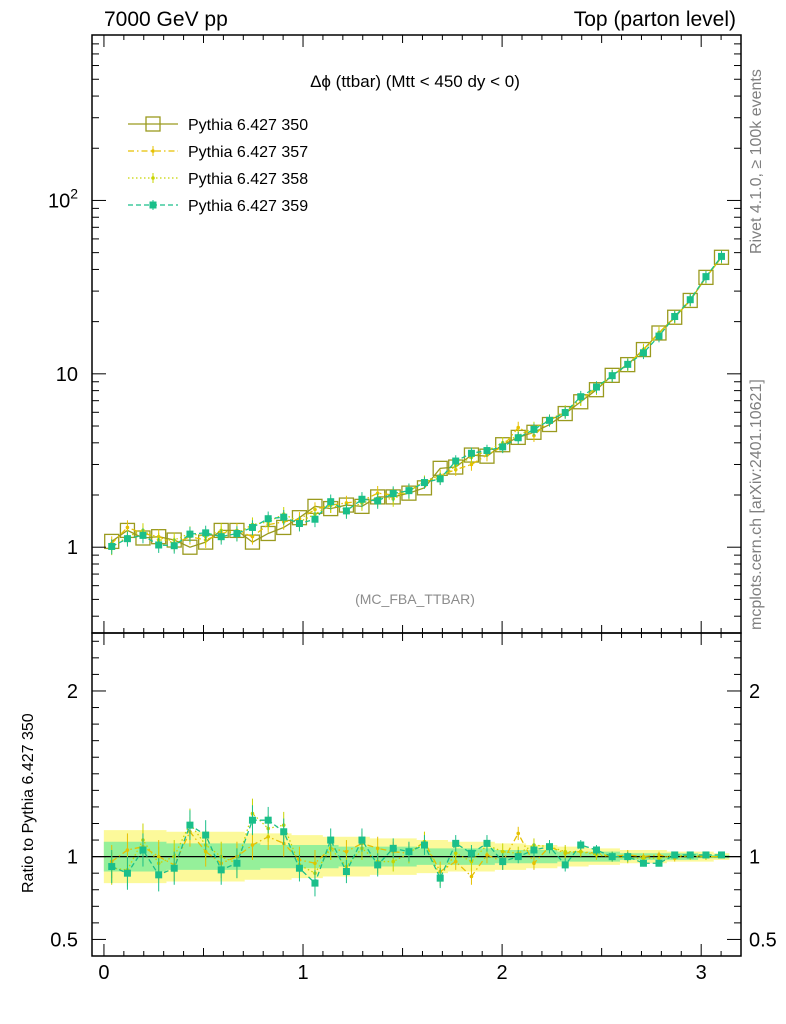 This screenshot has width=786, height=1024. Describe the element at coordinates (63, 198) in the screenshot. I see `y-tick-label: 102` at that location.